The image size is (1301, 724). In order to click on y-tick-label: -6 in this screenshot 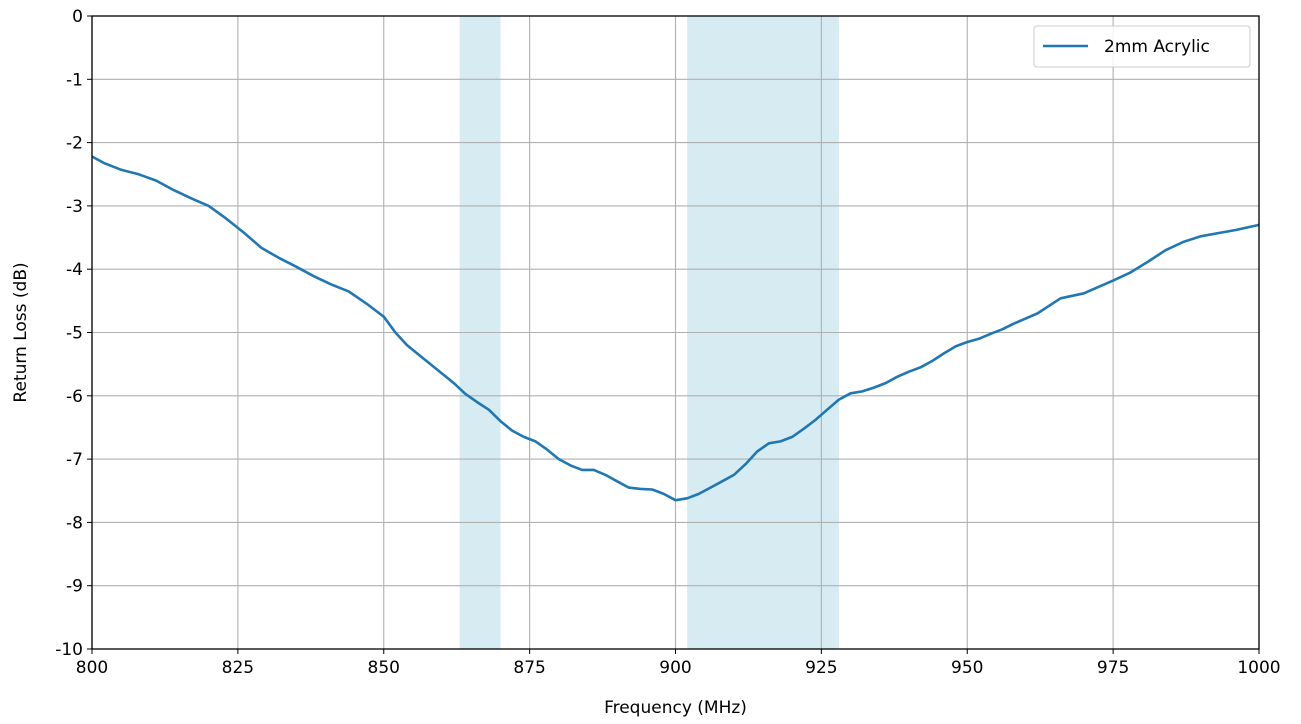, I will do `click(74, 397)`.